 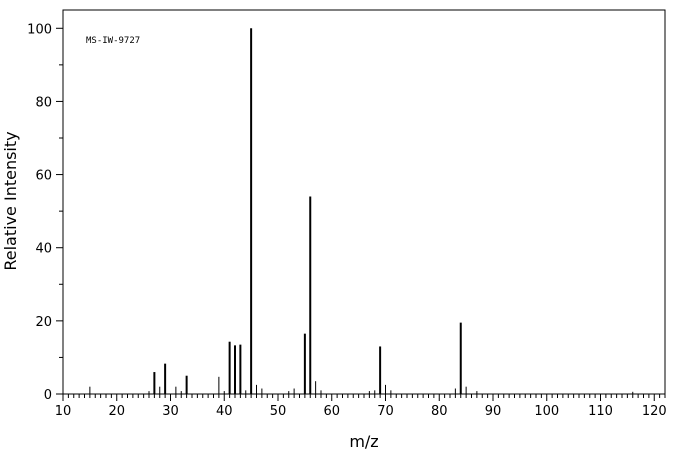 What do you see at coordinates (363, 441) in the screenshot?
I see `x-axis-title: m/z` at bounding box center [363, 441].